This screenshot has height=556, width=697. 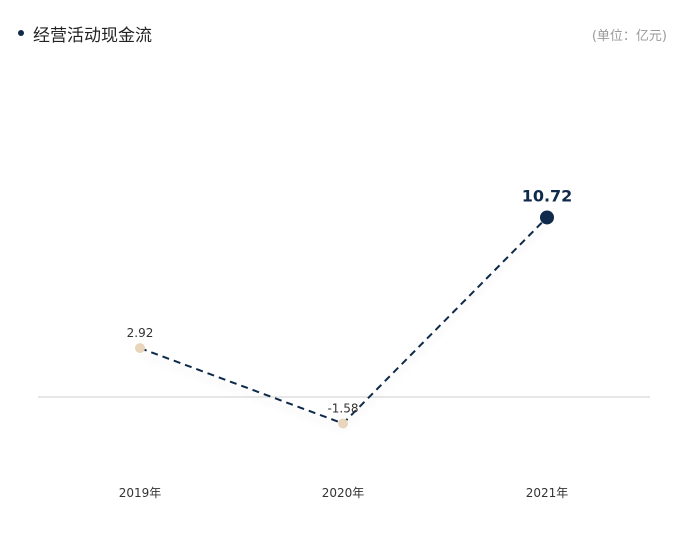 I want to click on data-label: -1.58, so click(x=342, y=408).